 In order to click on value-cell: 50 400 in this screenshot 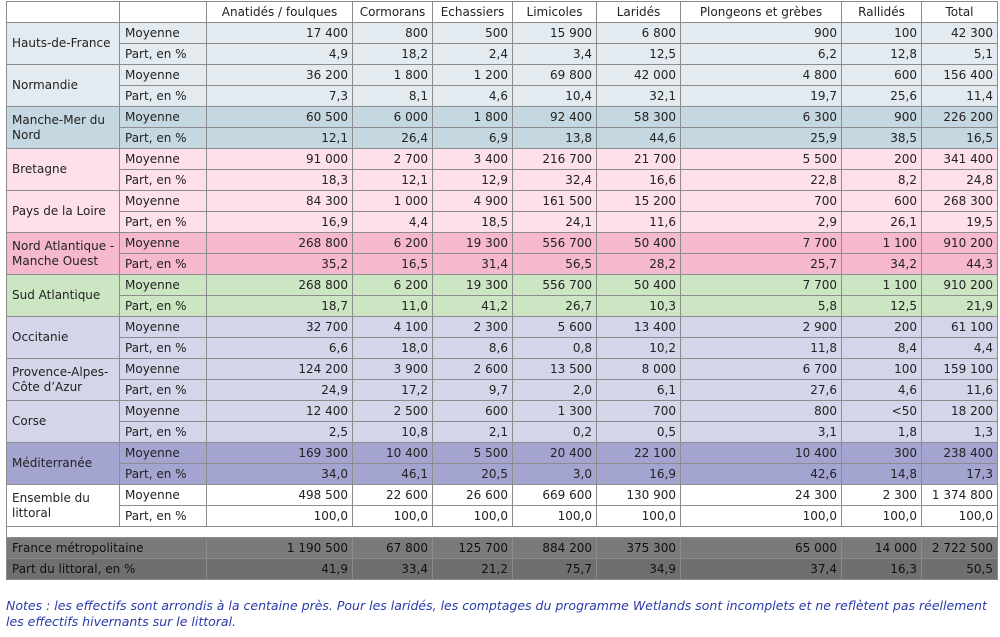, I will do `click(638, 285)`.